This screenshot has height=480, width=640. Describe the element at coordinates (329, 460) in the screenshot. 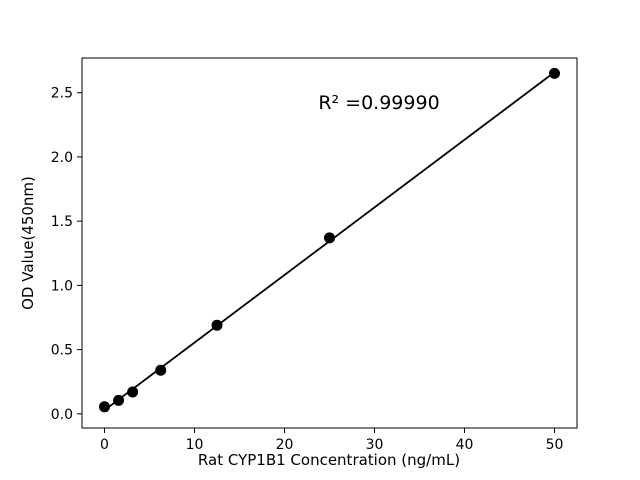

I see `x-axis-label: Rat CYP1B1 Concentration (ng/mL)` at that location.